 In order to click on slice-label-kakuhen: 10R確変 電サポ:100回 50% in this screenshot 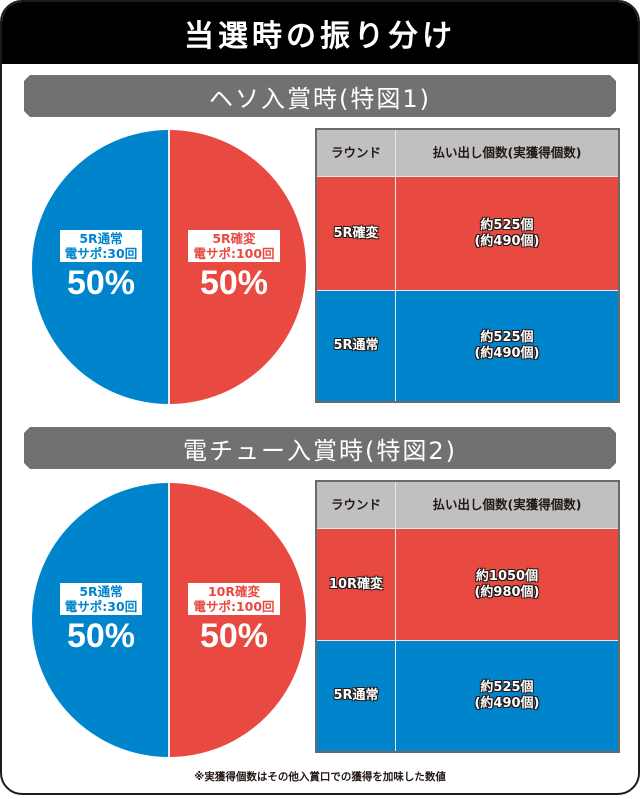, I will do `click(234, 619)`.